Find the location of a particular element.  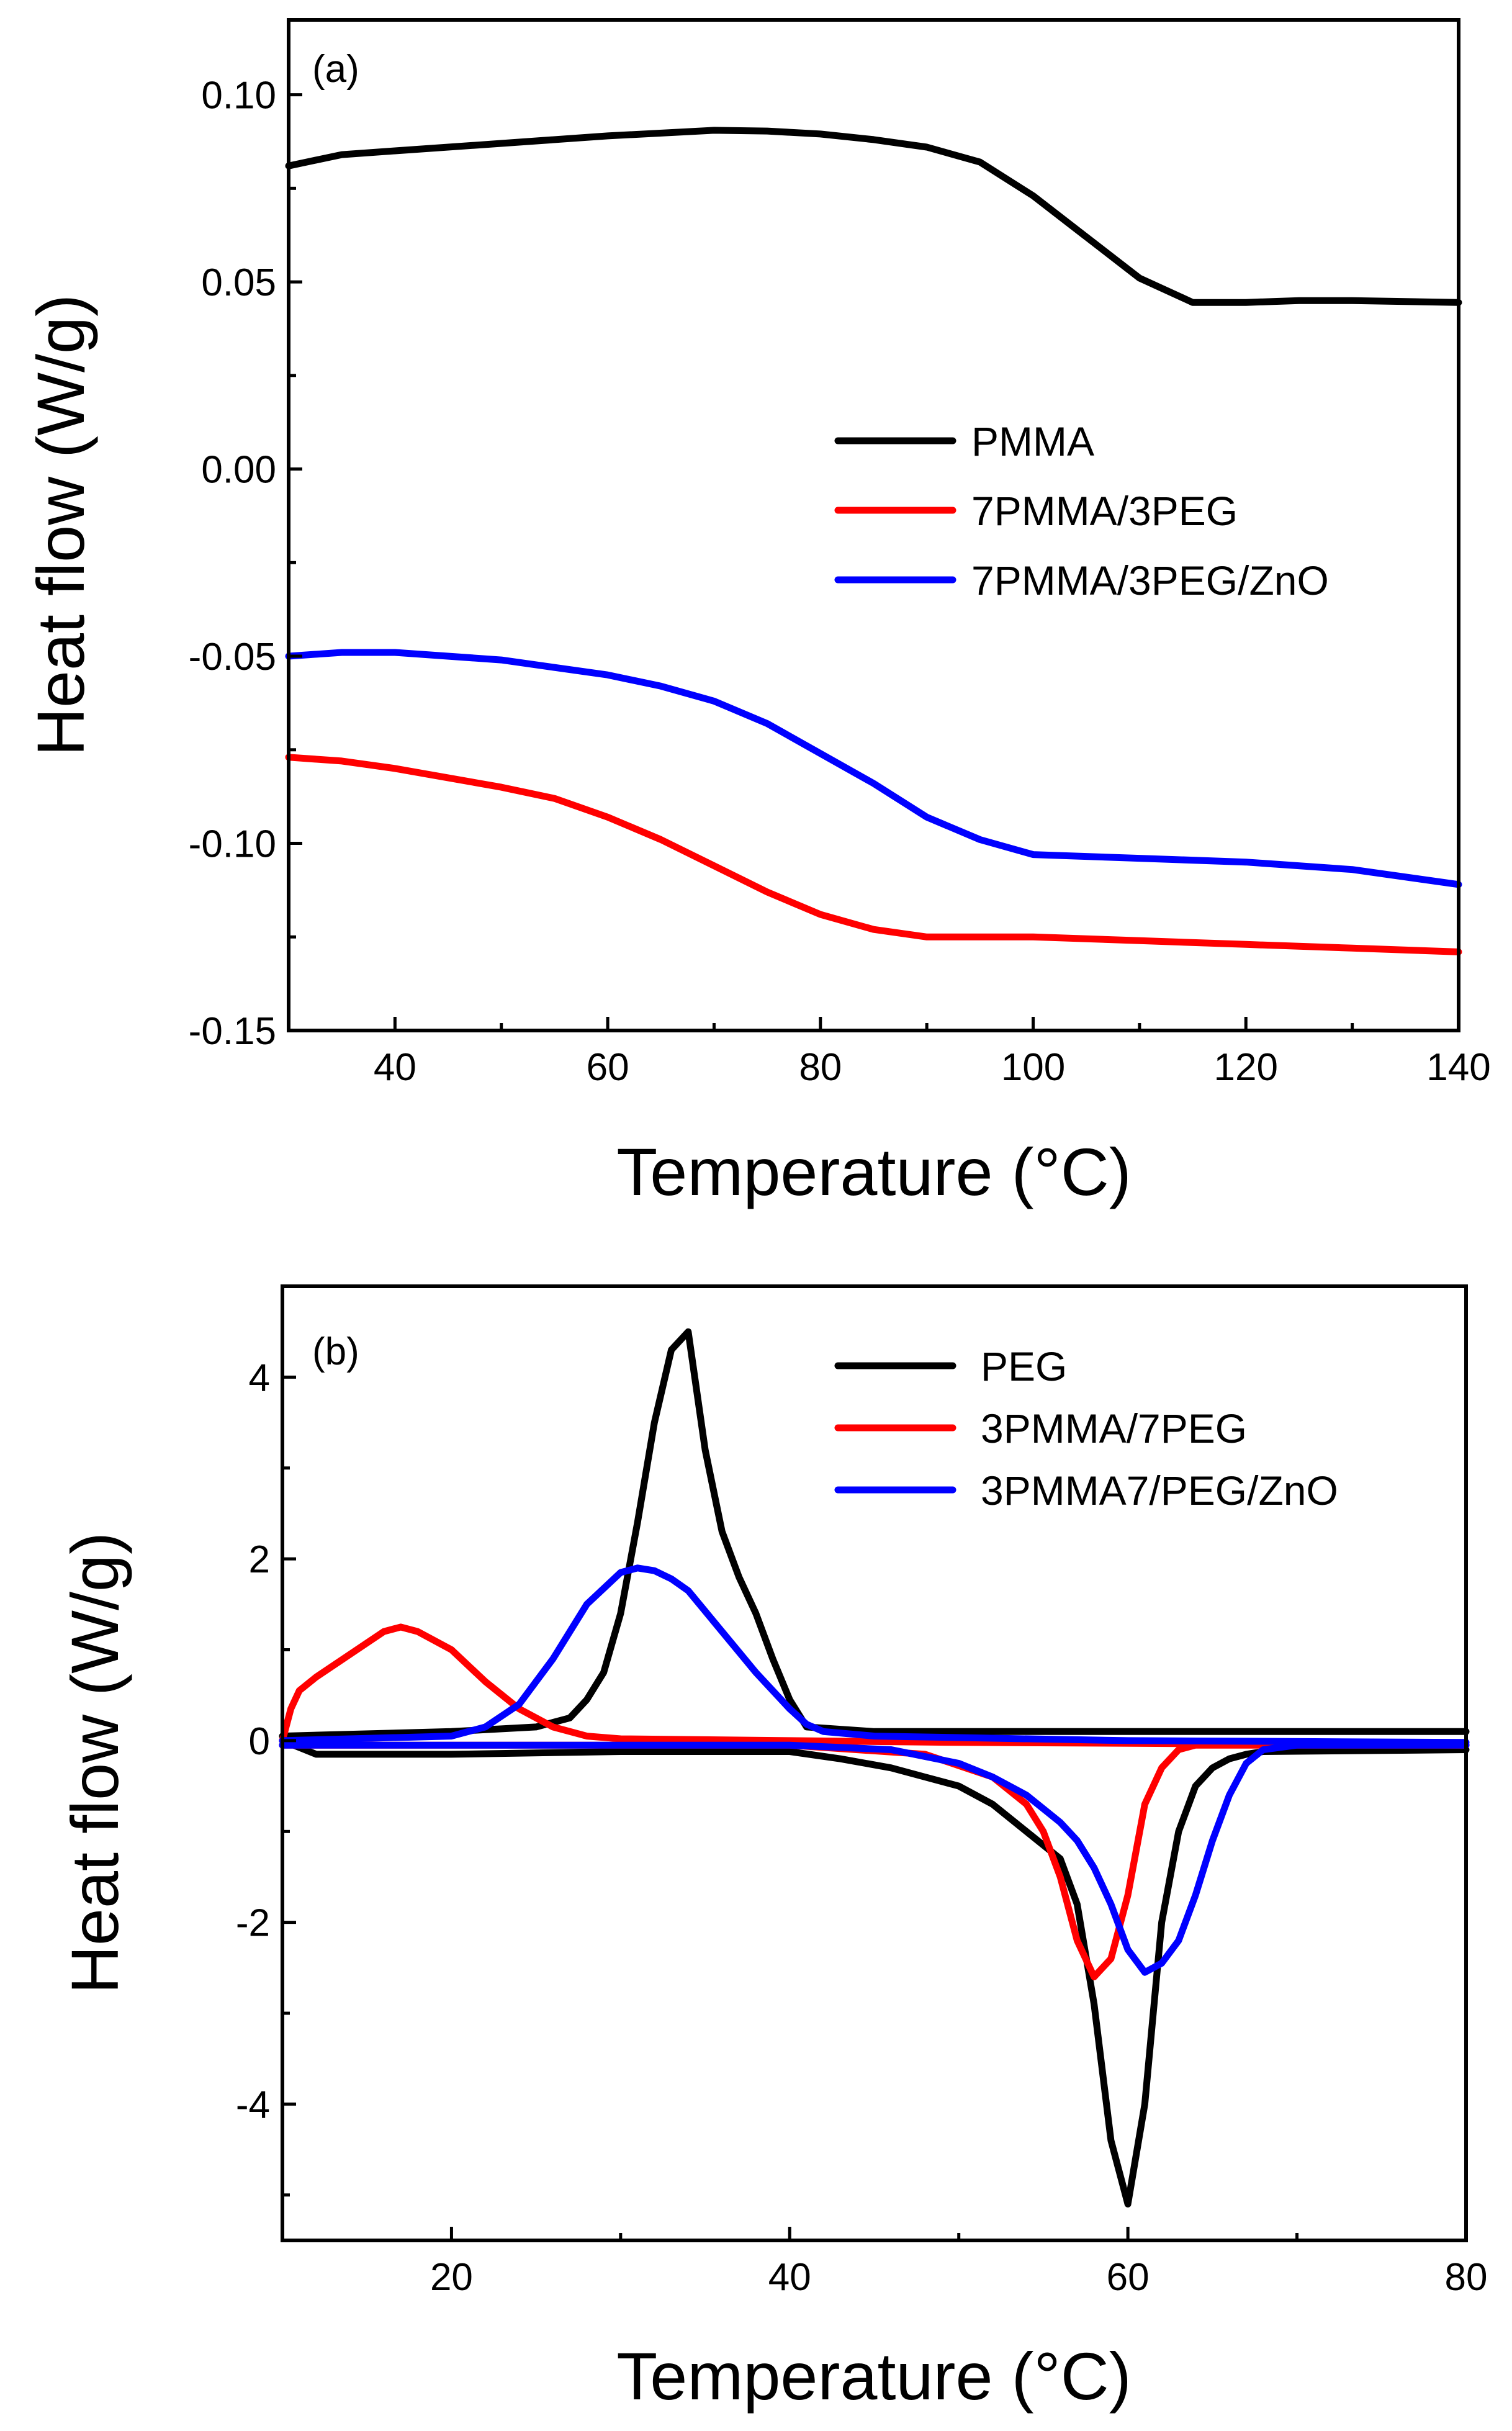

panel-a-series-7pmma-3peg-zno is located at coordinates (874, 768).